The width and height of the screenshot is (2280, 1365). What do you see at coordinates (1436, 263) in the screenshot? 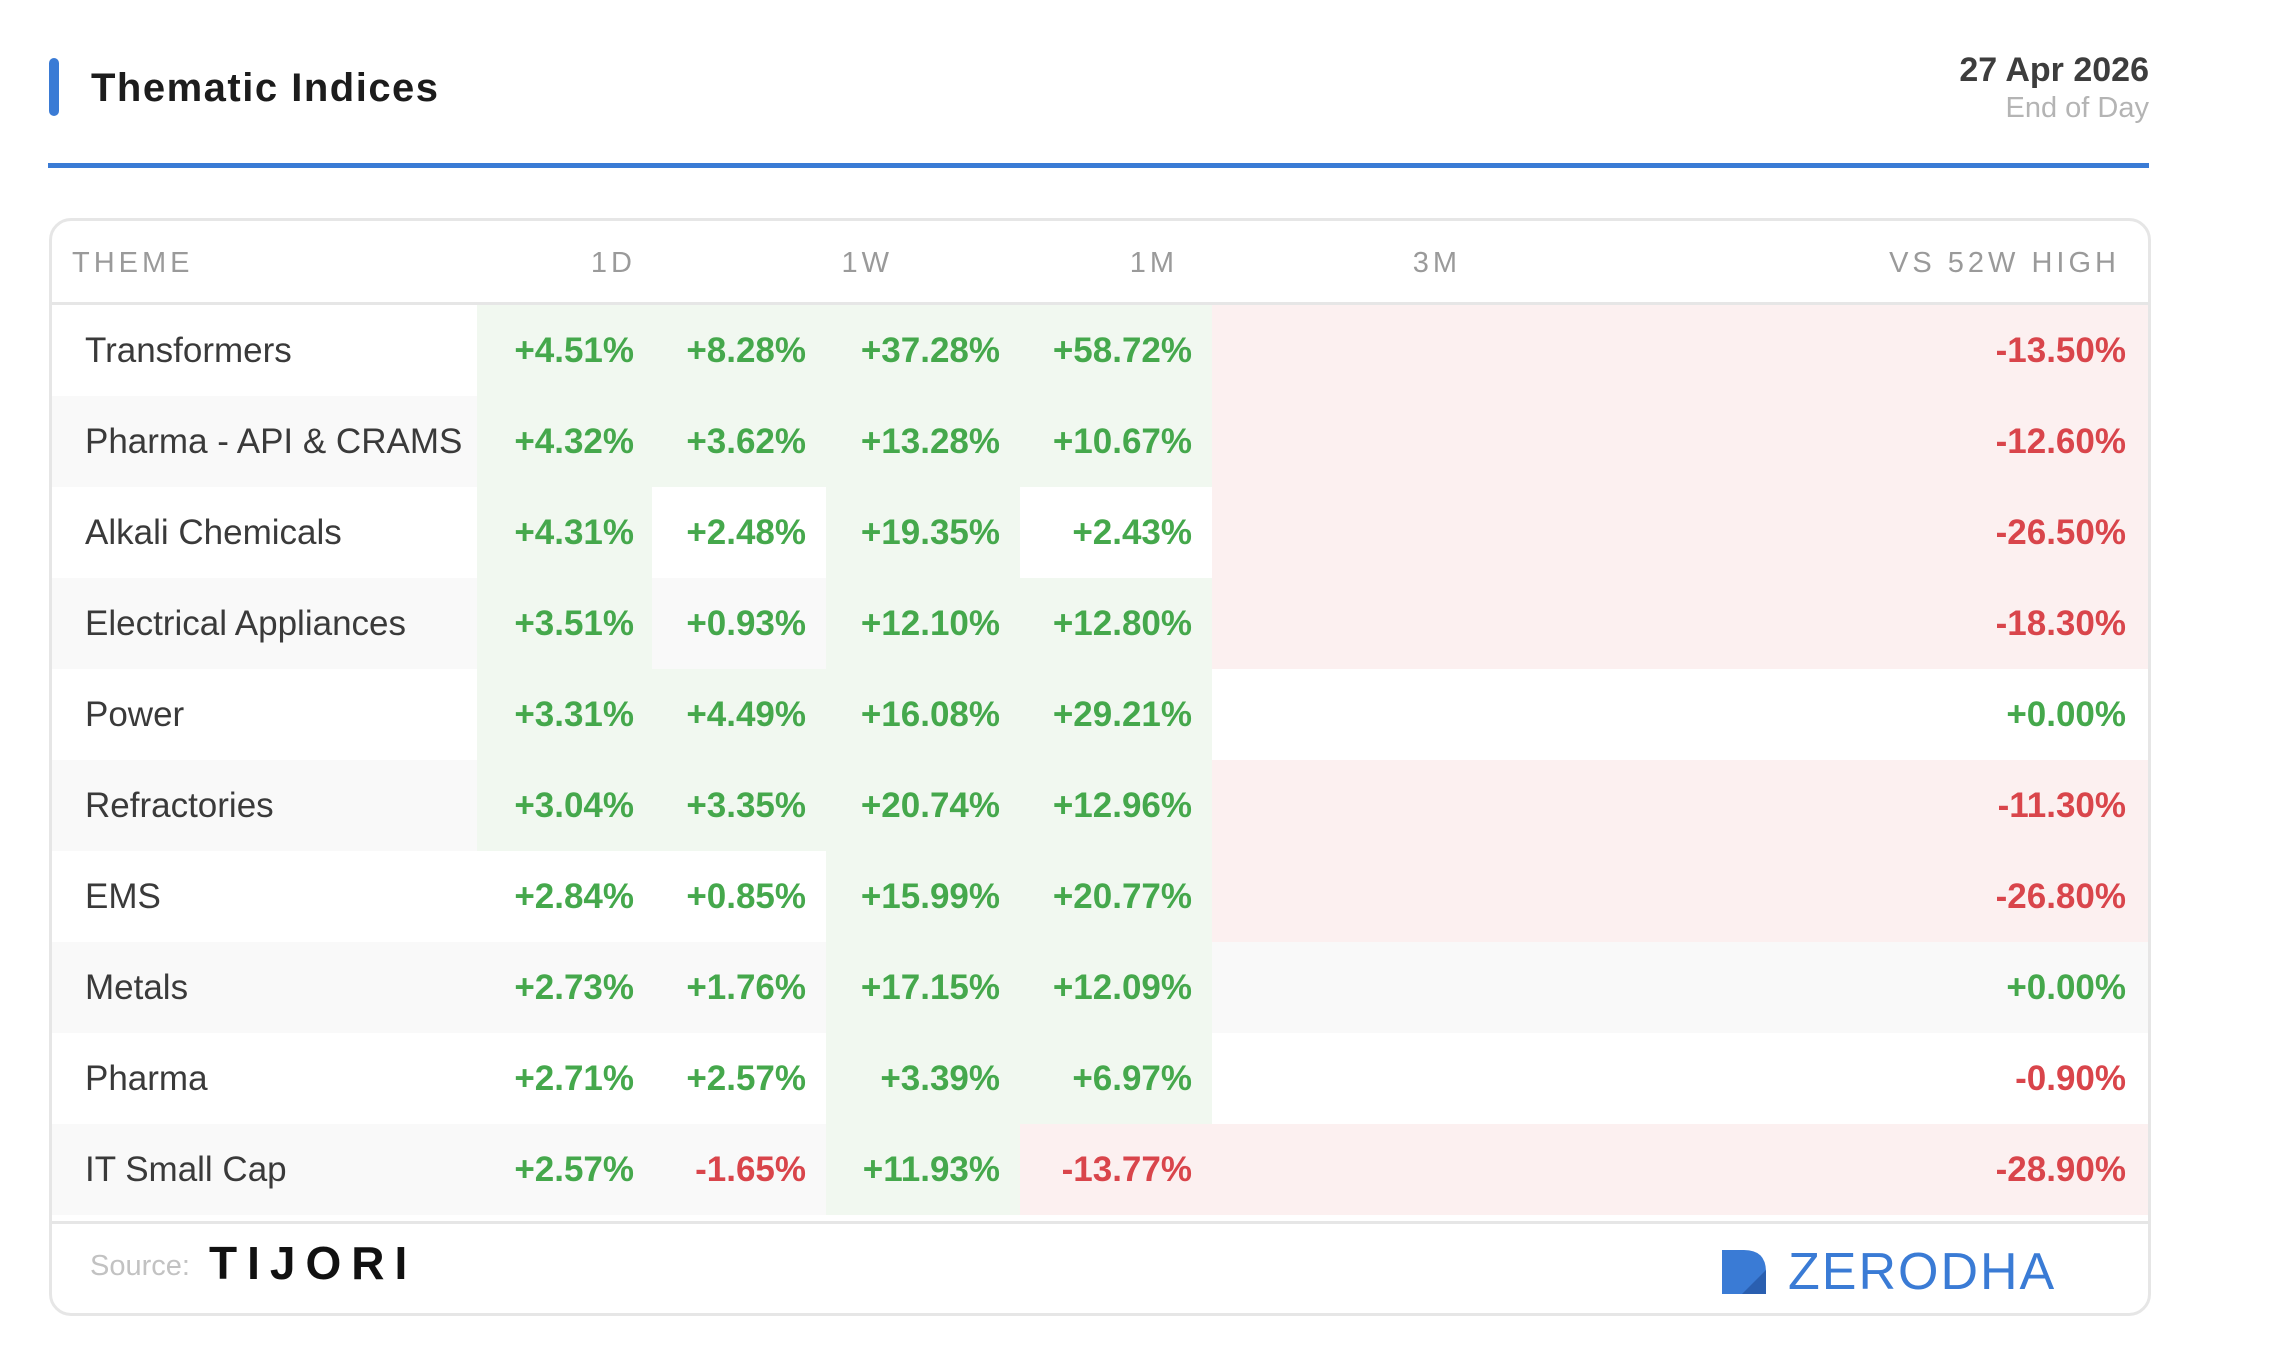
I see `column-header-3m: 3M` at bounding box center [1436, 263].